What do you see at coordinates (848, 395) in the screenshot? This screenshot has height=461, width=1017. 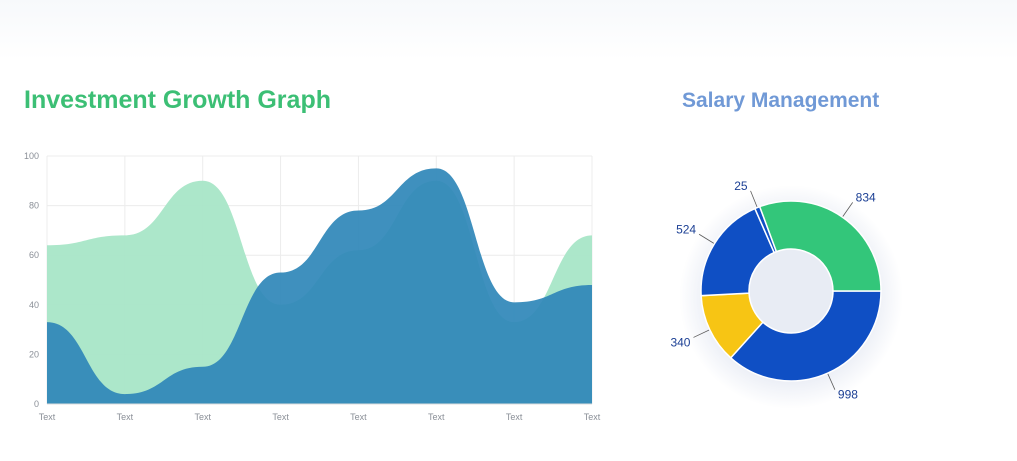 I see `donut-data-label: 998` at bounding box center [848, 395].